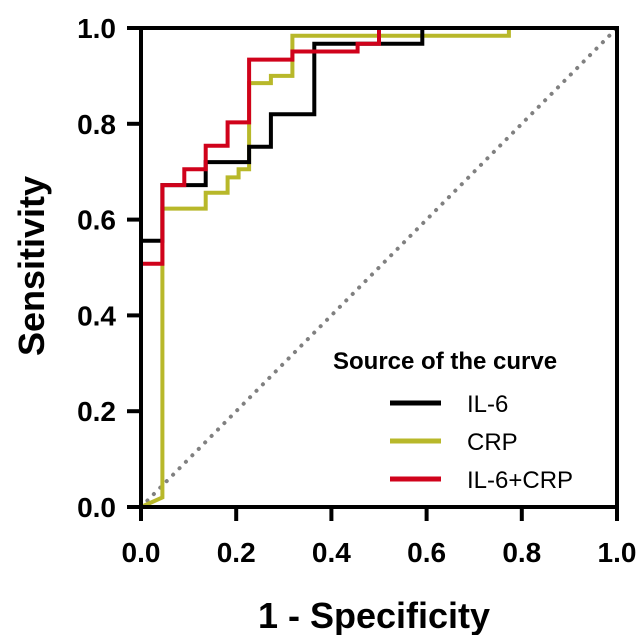  Describe the element at coordinates (96, 411) in the screenshot. I see `y-tick-label: 0.2` at that location.